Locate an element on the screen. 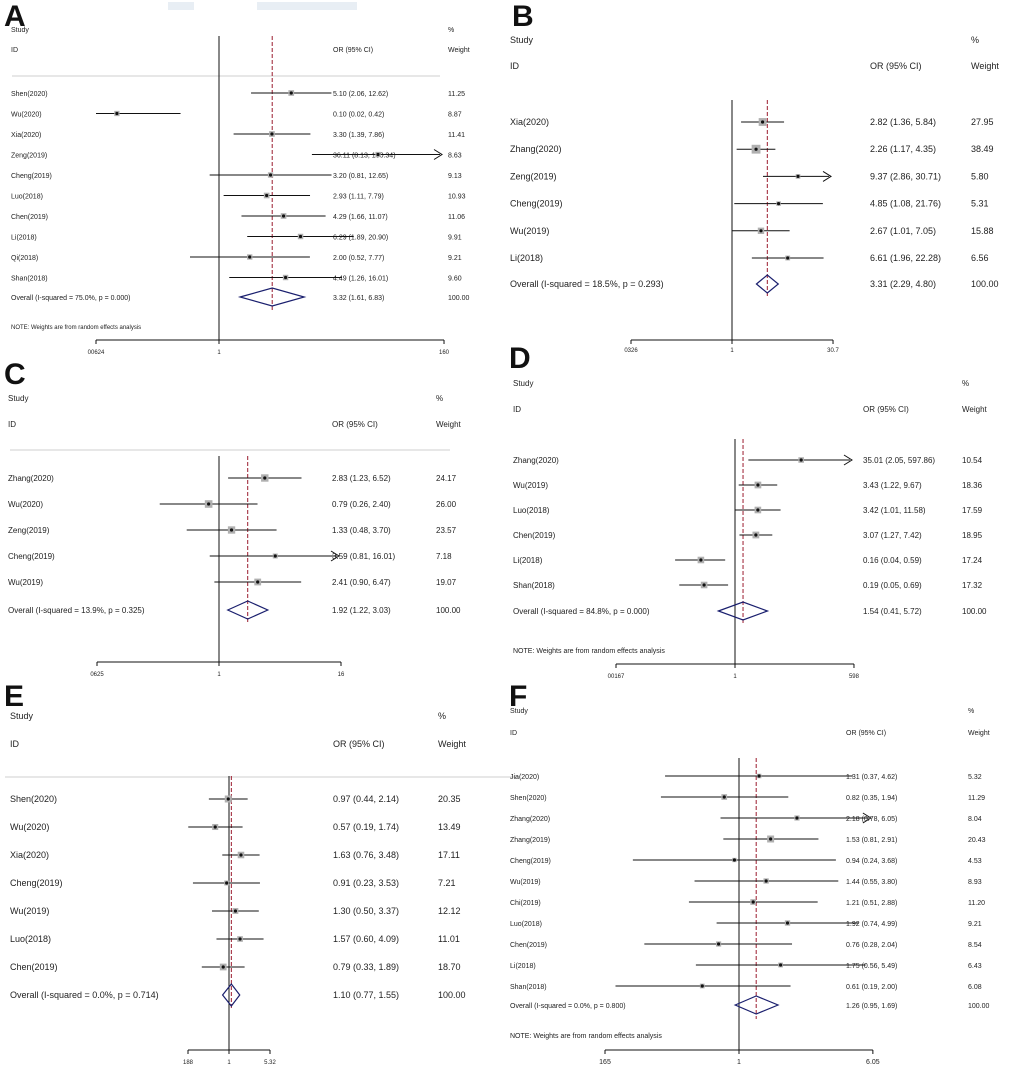 The image size is (1020, 1071). x-axis-tick-label: 00624 is located at coordinates (96, 353).